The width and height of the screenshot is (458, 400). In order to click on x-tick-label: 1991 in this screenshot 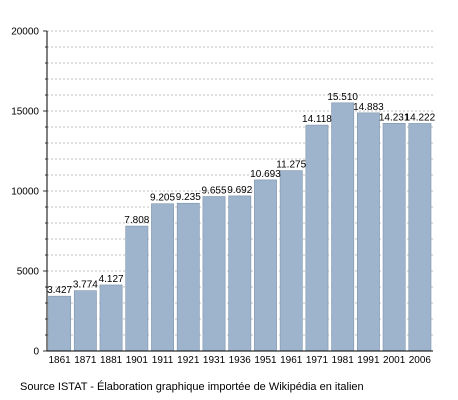, I will do `click(368, 360)`.